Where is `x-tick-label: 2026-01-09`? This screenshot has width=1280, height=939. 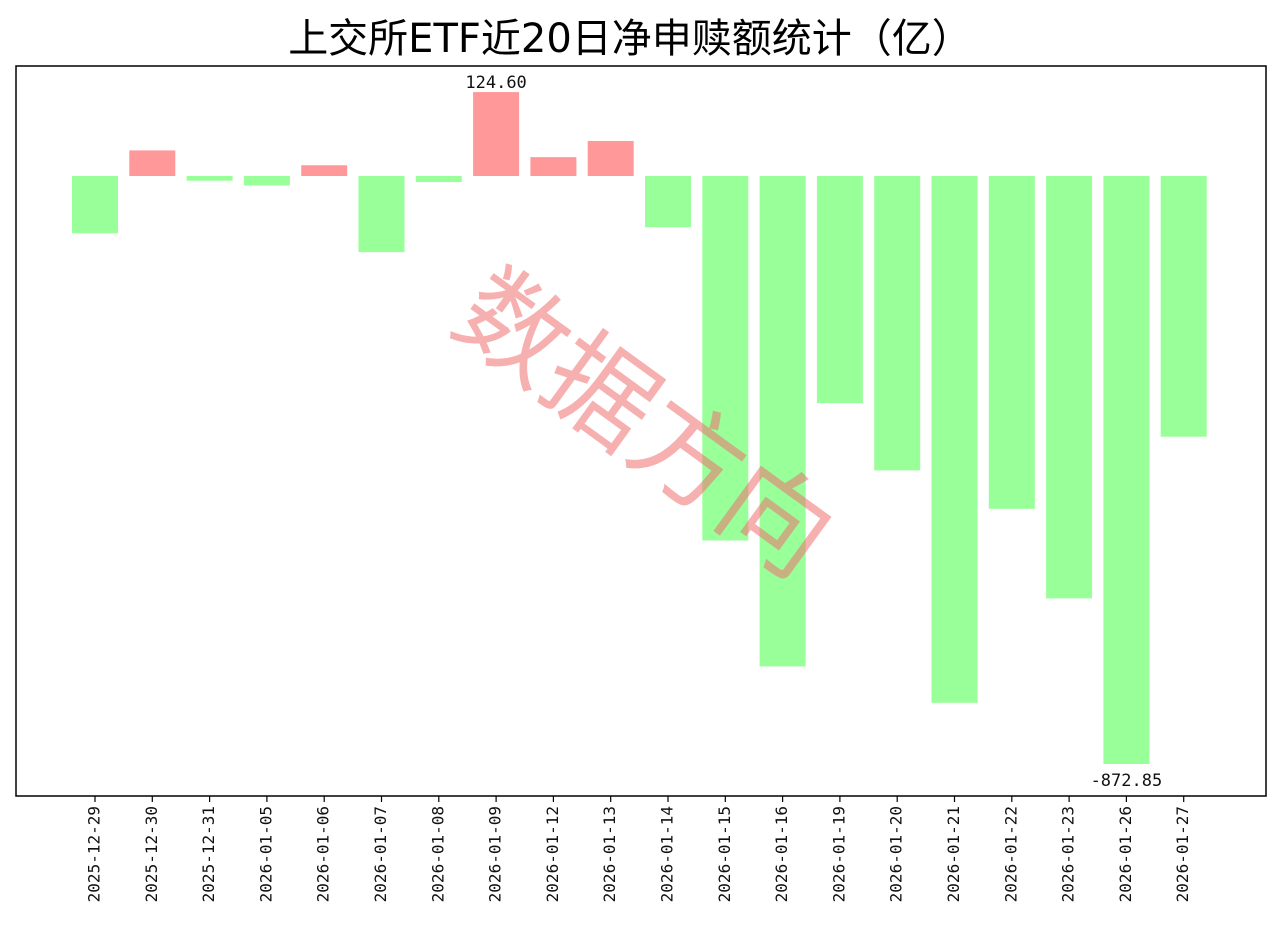
x-tick-label: 2026-01-09 is located at coordinates (495, 854).